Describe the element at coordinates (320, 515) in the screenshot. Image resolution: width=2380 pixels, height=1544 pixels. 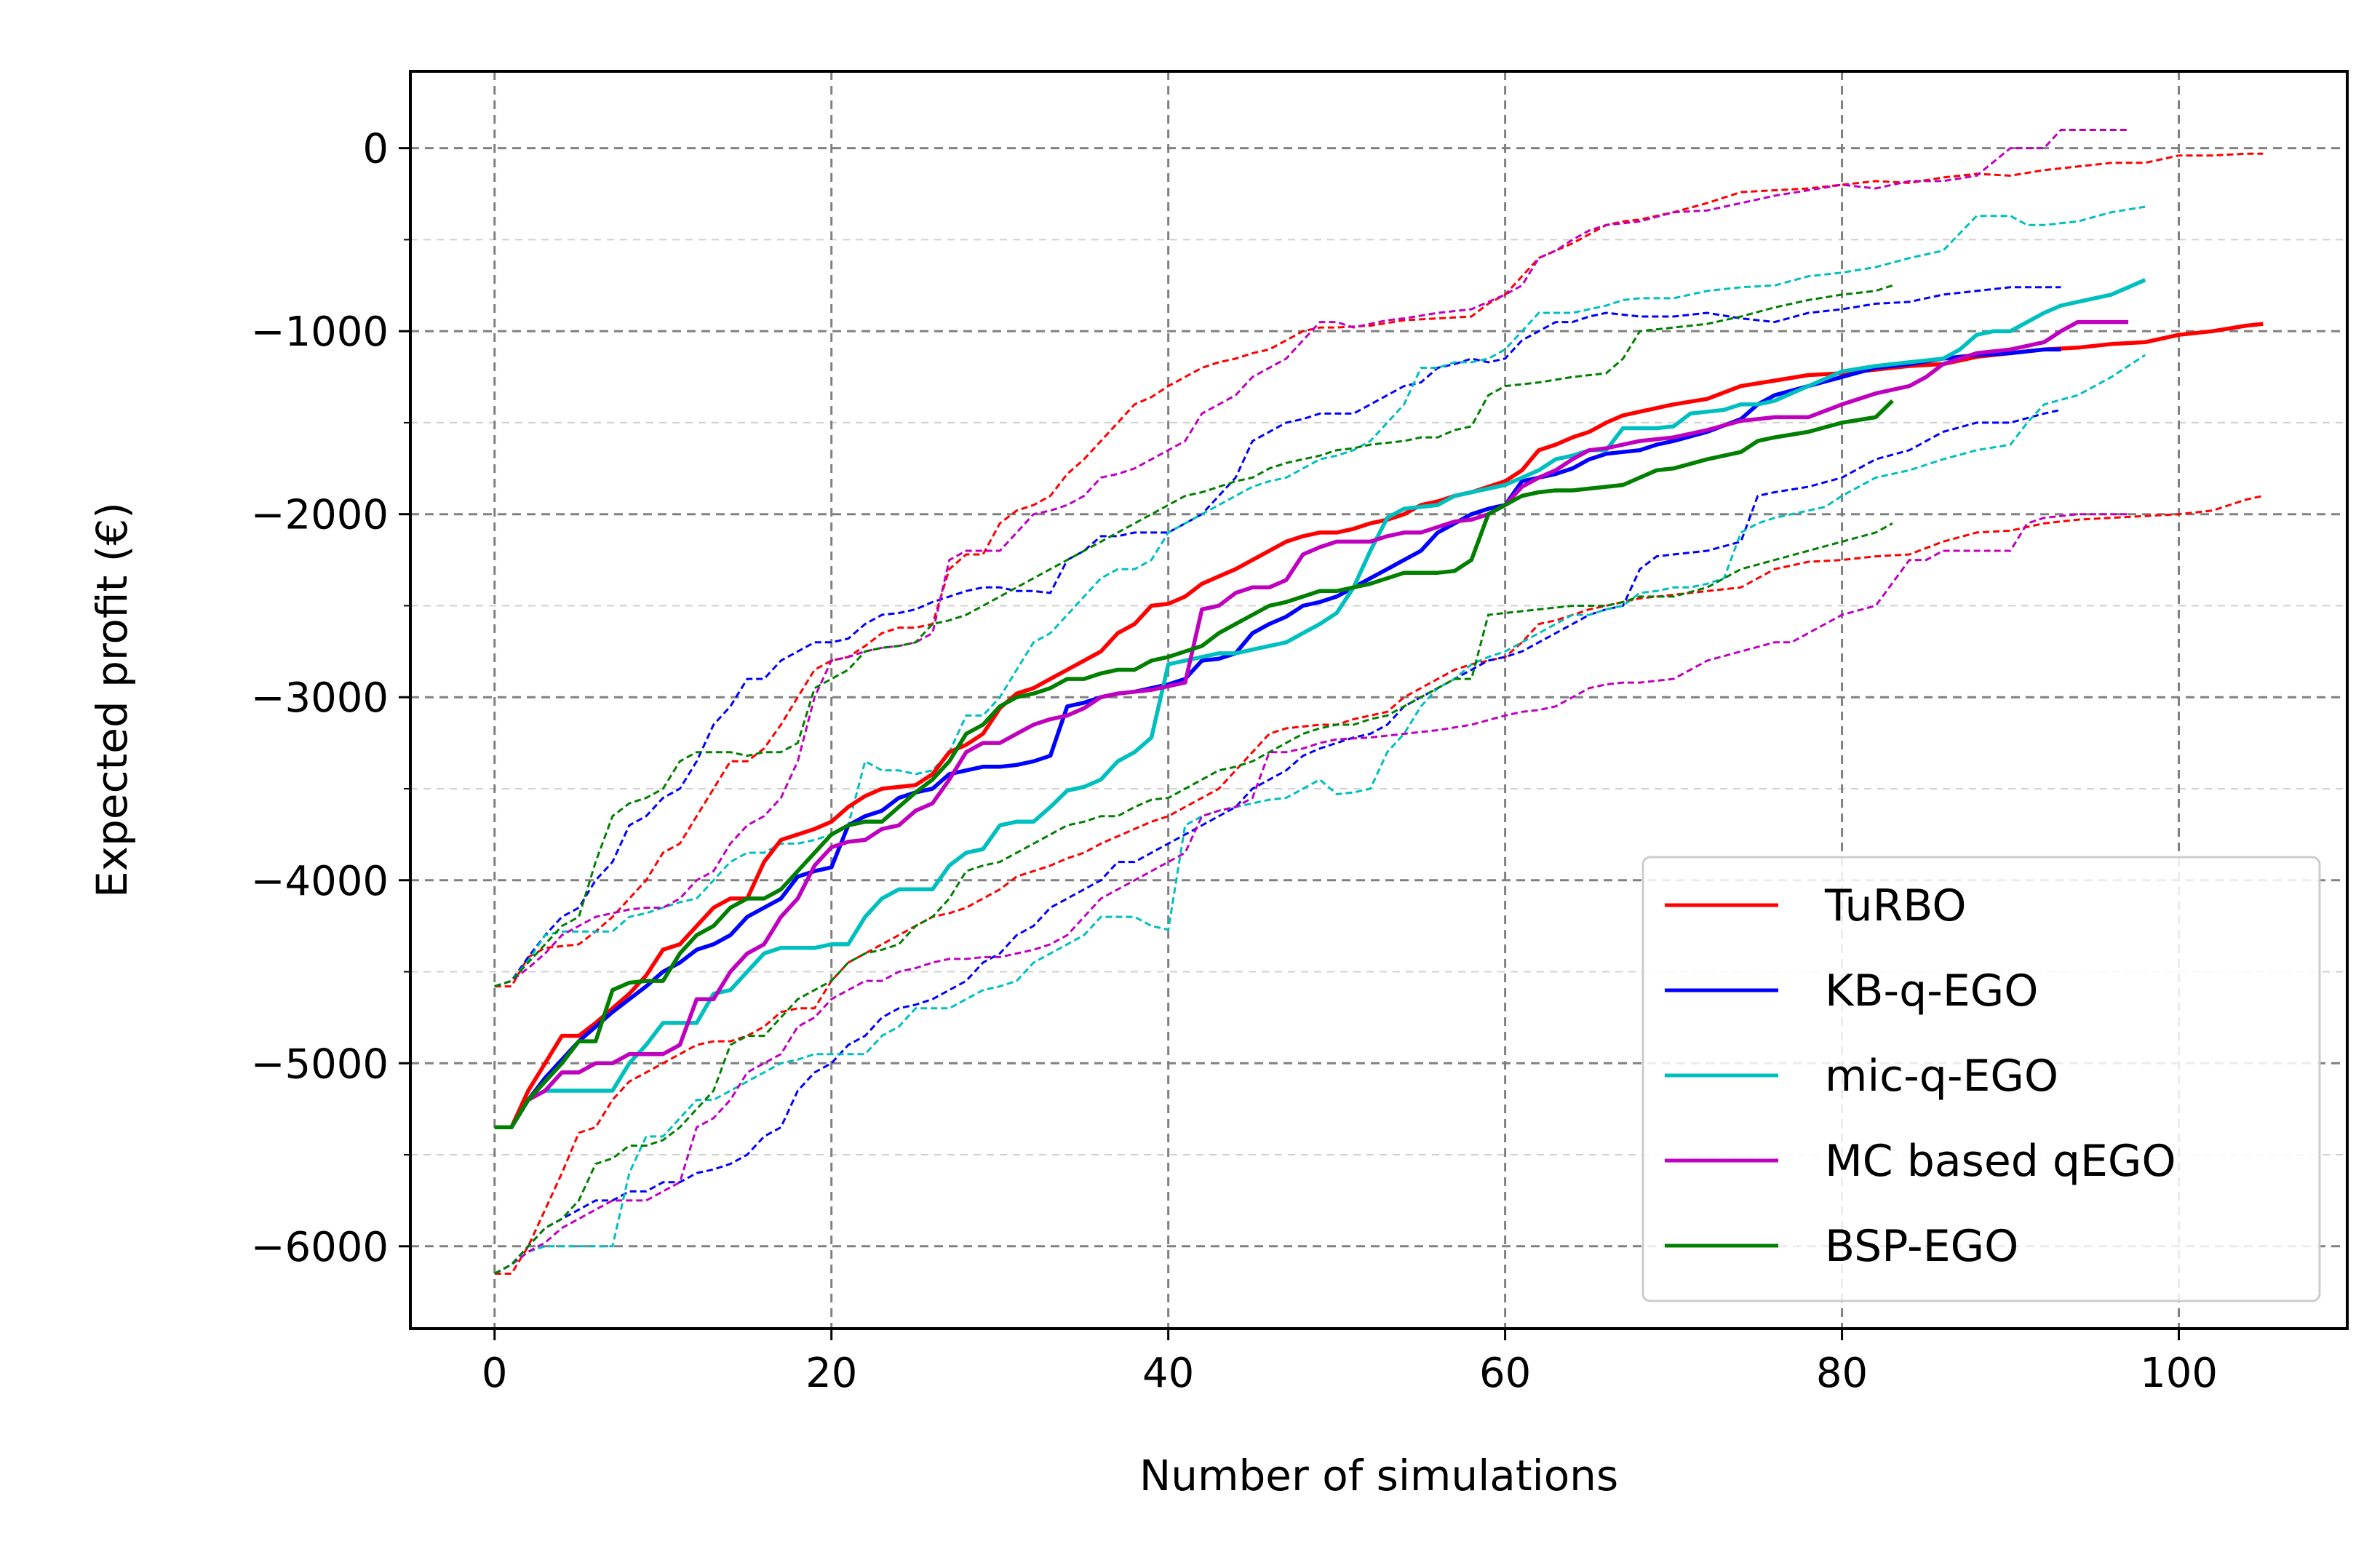
I see `y-tick-label: −2000` at that location.